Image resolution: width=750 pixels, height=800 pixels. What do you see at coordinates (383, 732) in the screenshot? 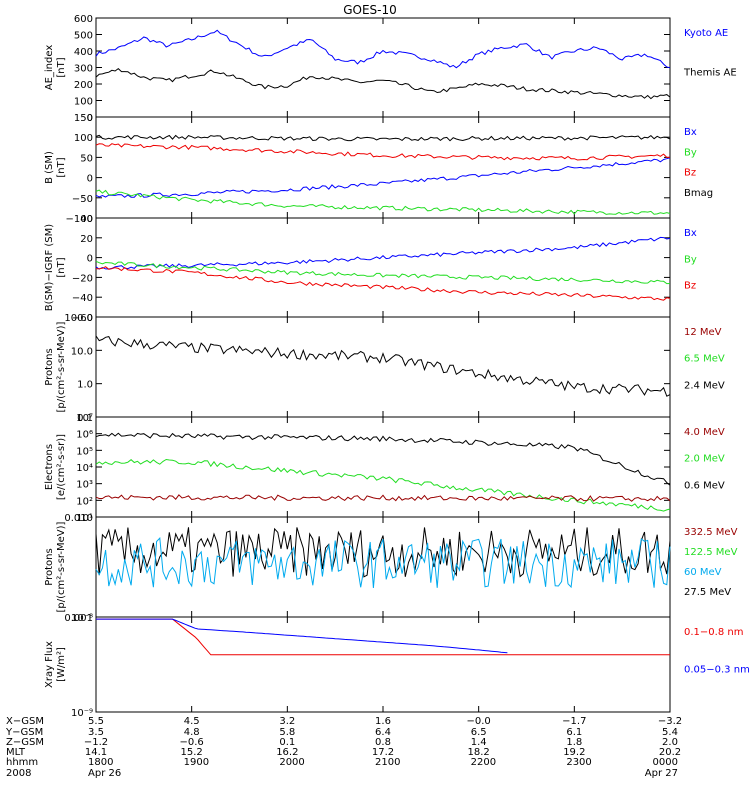
I see `footer-value: 6.4` at bounding box center [383, 732].